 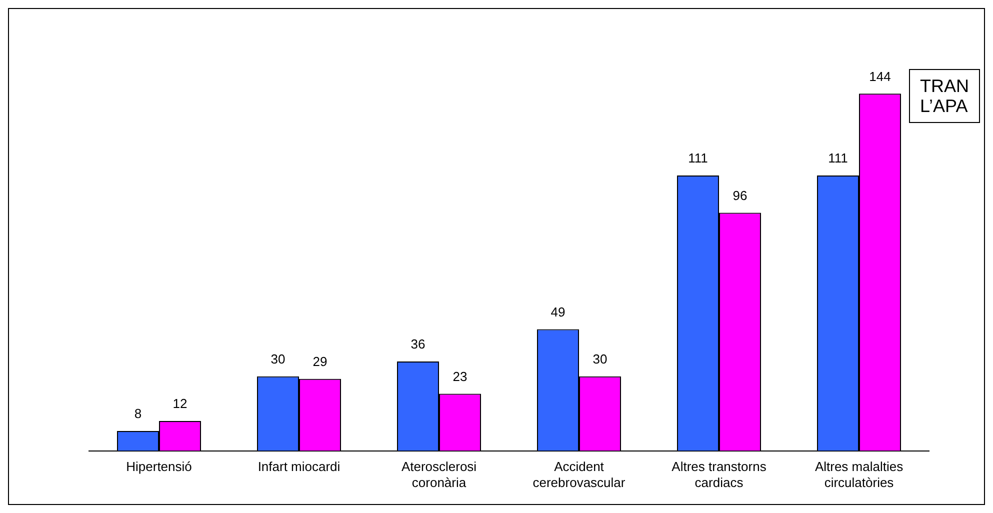 I want to click on x-tick-label: Altres transtorns cardiacs, so click(x=719, y=474).